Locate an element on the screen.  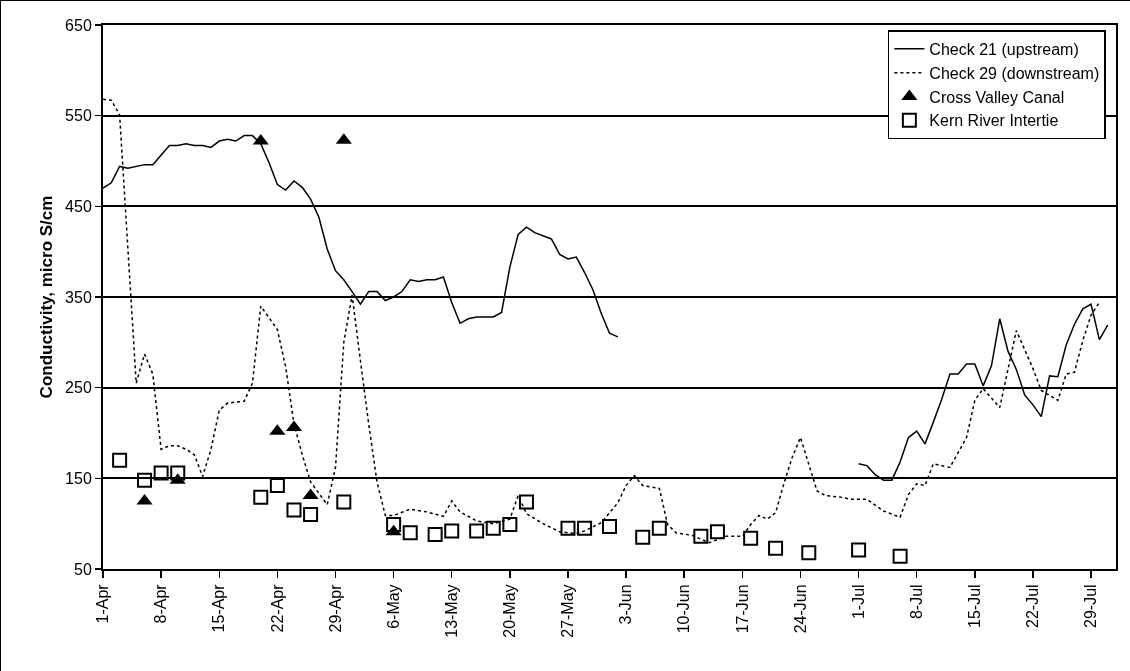
x-tick-label: 15-Jul is located at coordinates (975, 606).